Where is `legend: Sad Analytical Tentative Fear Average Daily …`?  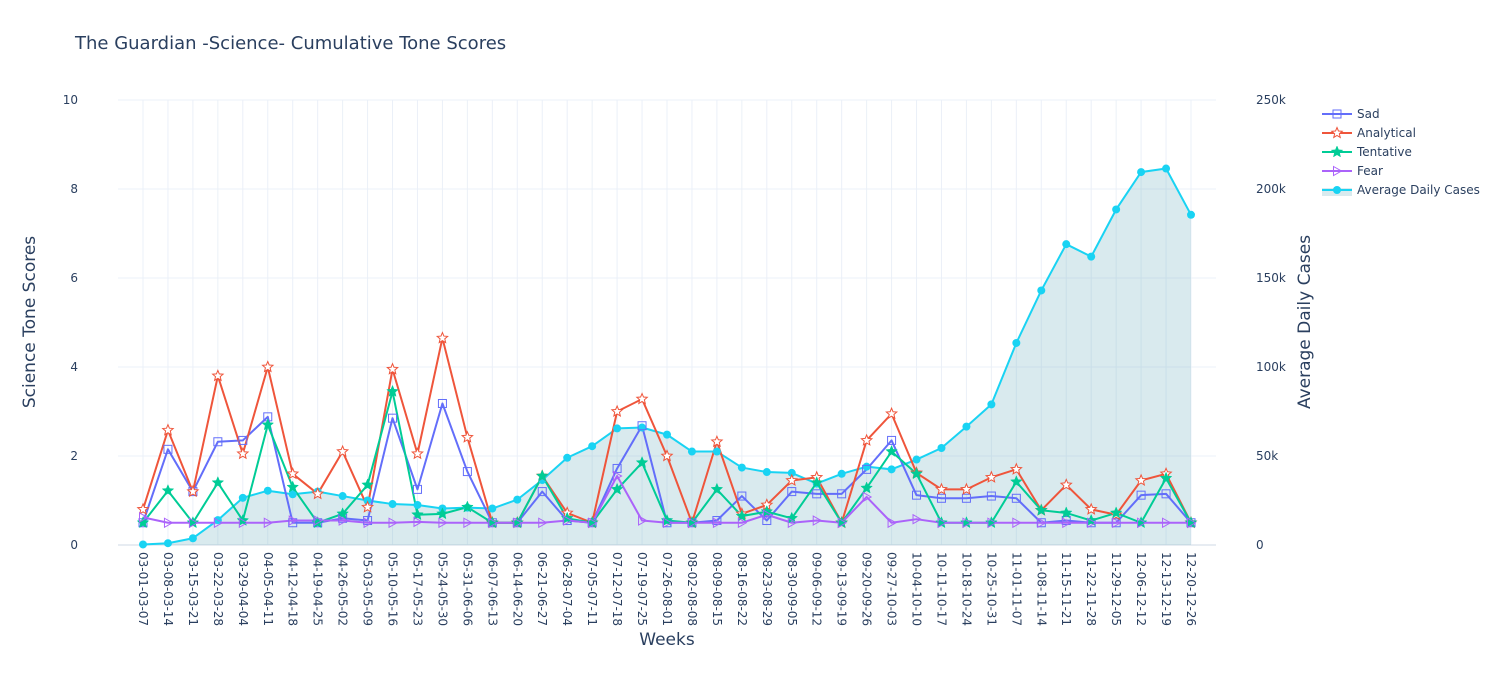 legend: Sad Analytical Tentative Fear Average Daily … is located at coordinates (1401, 152).